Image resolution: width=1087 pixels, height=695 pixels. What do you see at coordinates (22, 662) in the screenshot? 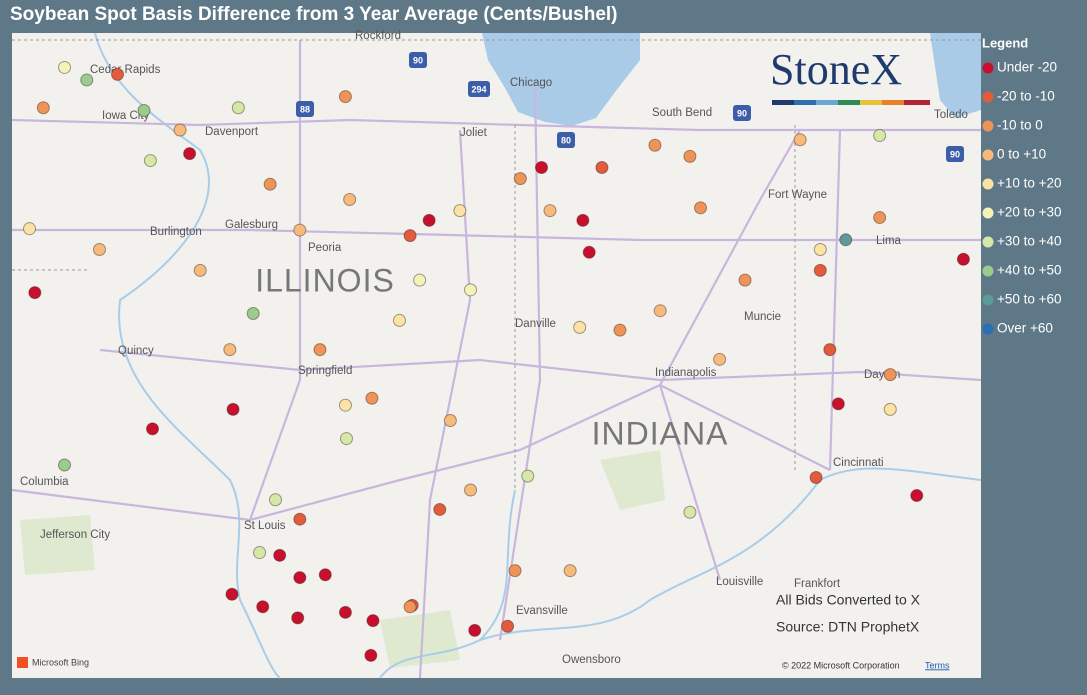
I see `bing-icon` at bounding box center [22, 662].